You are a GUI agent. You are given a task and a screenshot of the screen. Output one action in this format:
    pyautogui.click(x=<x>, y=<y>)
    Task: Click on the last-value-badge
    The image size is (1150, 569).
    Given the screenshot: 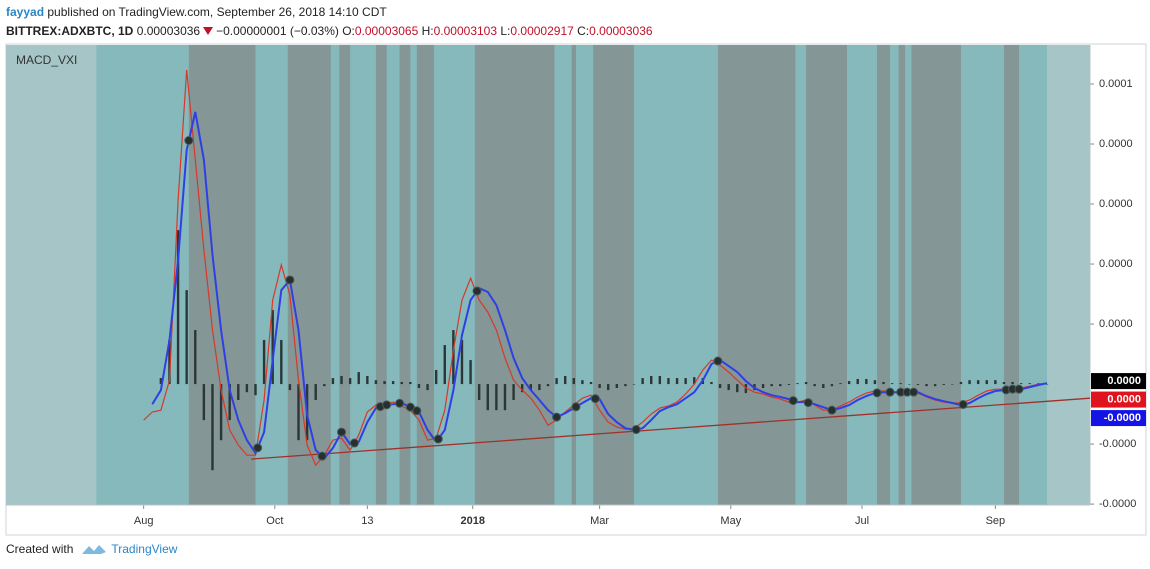 What is the action you would take?
    pyautogui.click(x=1118, y=399)
    